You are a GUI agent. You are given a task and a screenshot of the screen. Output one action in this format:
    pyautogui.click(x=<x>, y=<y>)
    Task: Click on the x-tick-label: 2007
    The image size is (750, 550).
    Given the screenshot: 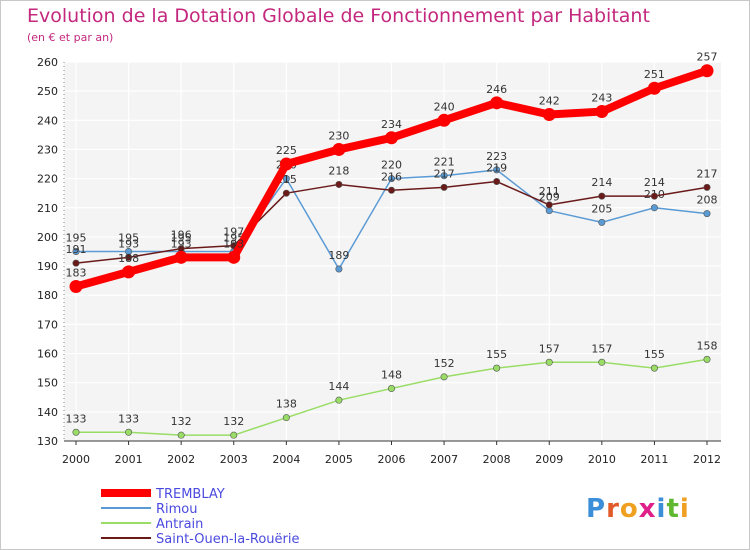 What is the action you would take?
    pyautogui.click(x=444, y=459)
    